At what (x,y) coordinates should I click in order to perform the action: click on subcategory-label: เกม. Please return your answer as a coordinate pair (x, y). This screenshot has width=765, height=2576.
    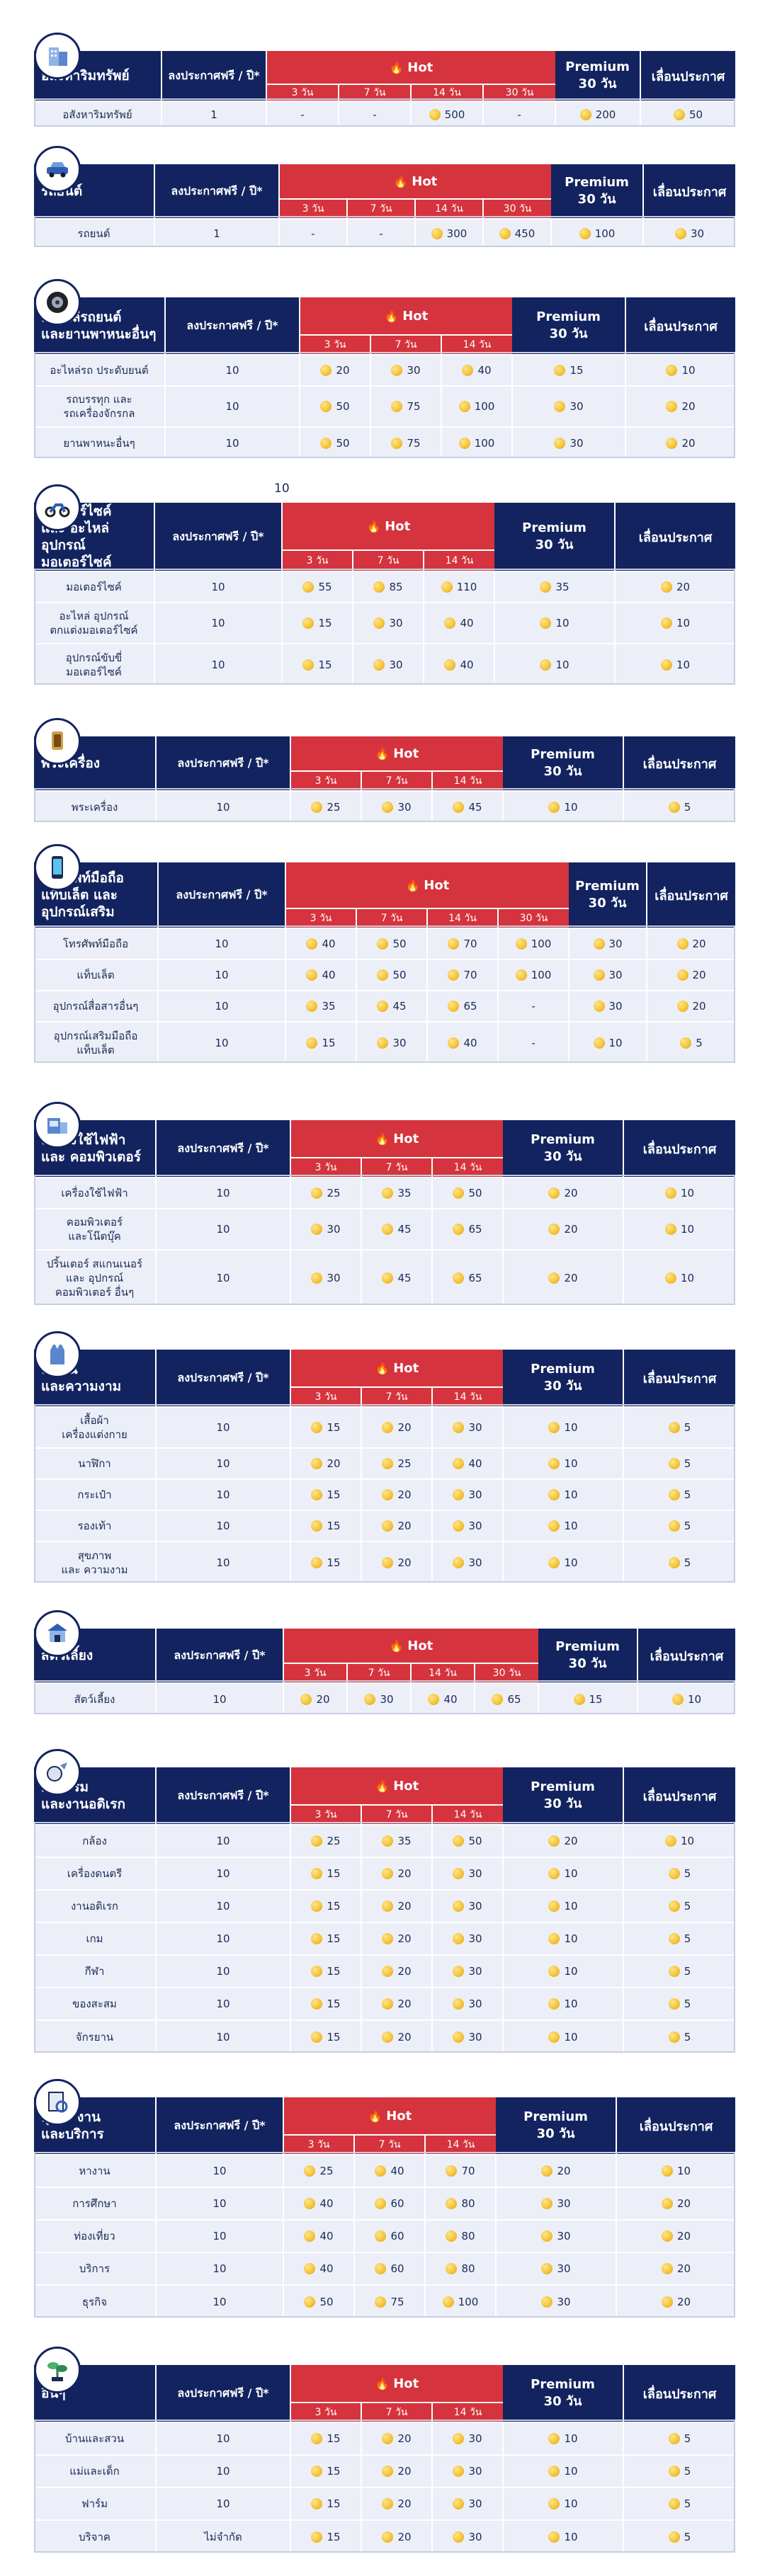
    Looking at the image, I should click on (96, 1938).